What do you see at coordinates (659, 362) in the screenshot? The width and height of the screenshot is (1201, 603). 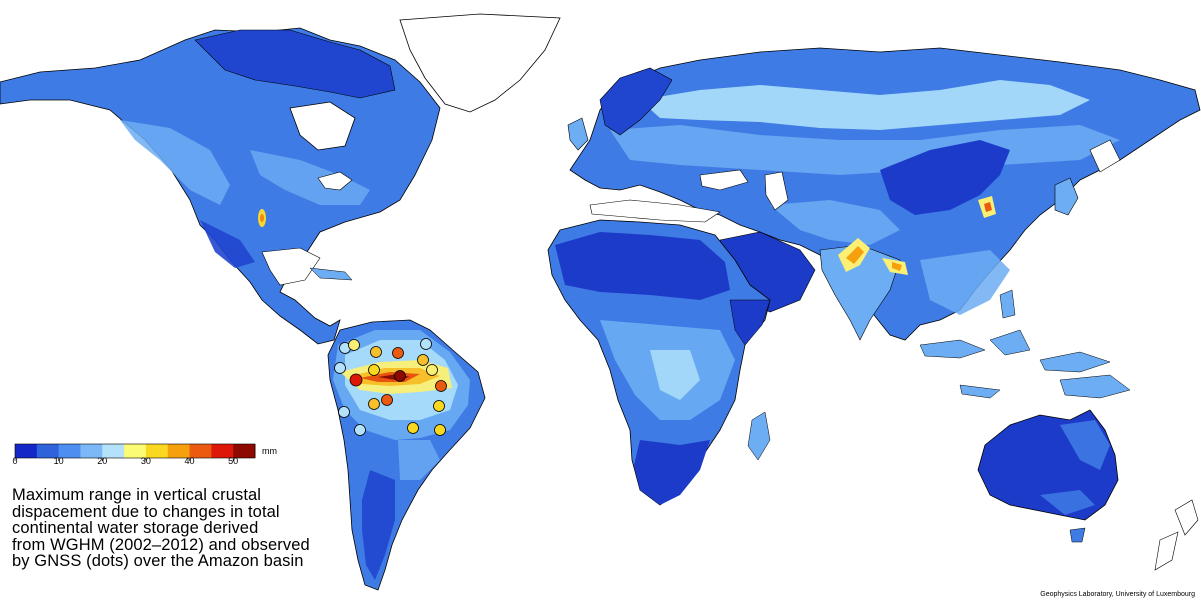 I see `africa` at bounding box center [659, 362].